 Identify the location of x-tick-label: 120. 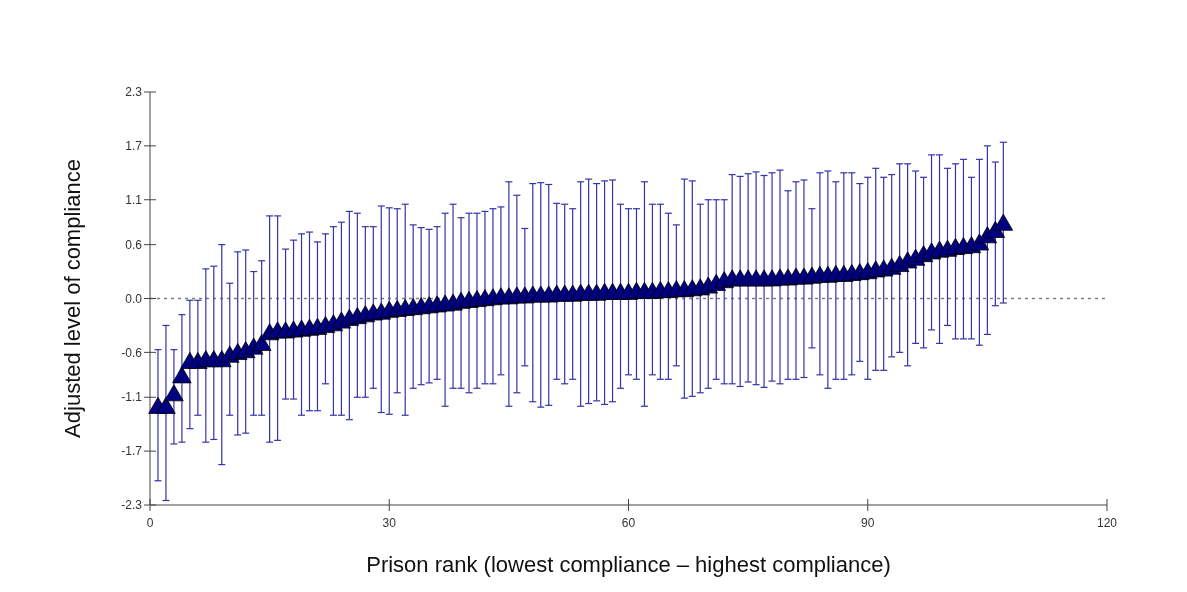
(1107, 523).